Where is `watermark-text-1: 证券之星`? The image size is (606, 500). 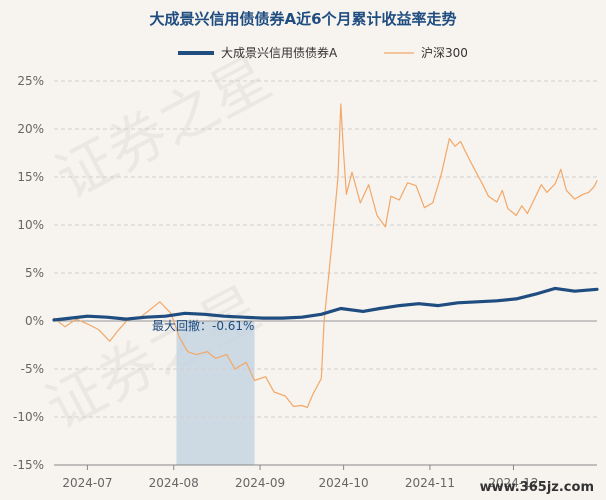
watermark-text-1: 证券之星 is located at coordinates (163, 127).